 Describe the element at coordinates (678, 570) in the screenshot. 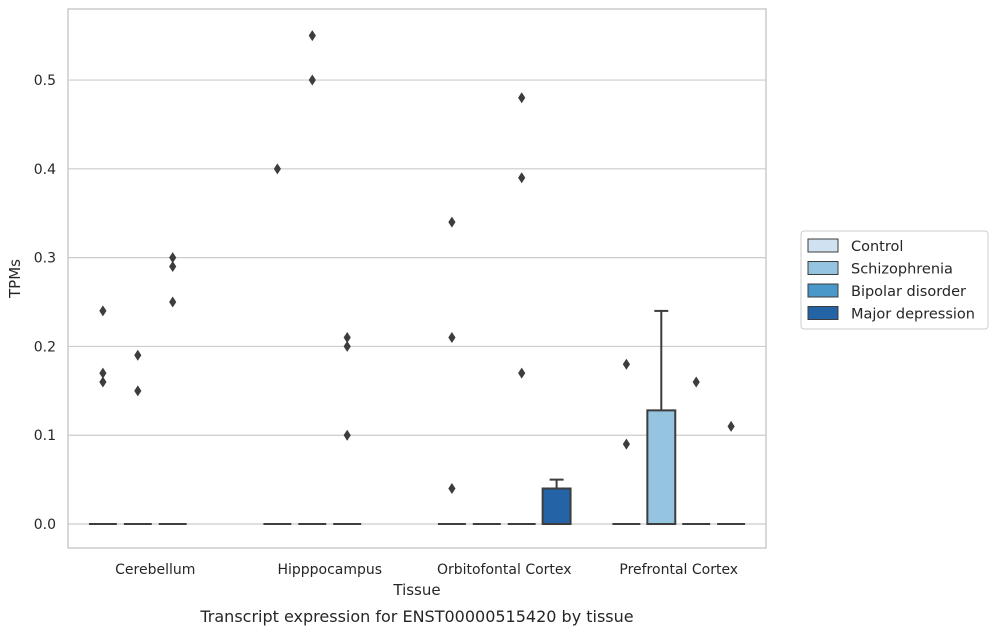

I see `x-tick-label: Prefrontal Cortex` at that location.